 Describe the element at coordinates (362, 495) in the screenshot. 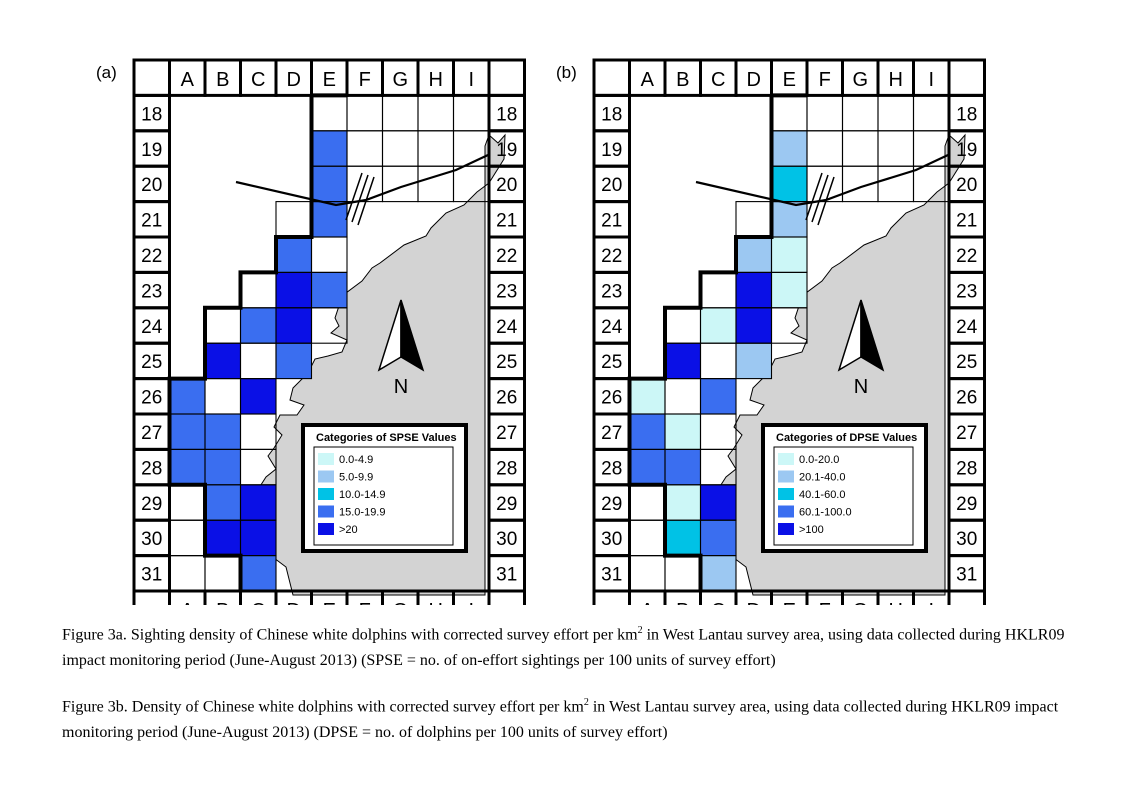

I see `legend-item-label: 10.0-14.9` at that location.